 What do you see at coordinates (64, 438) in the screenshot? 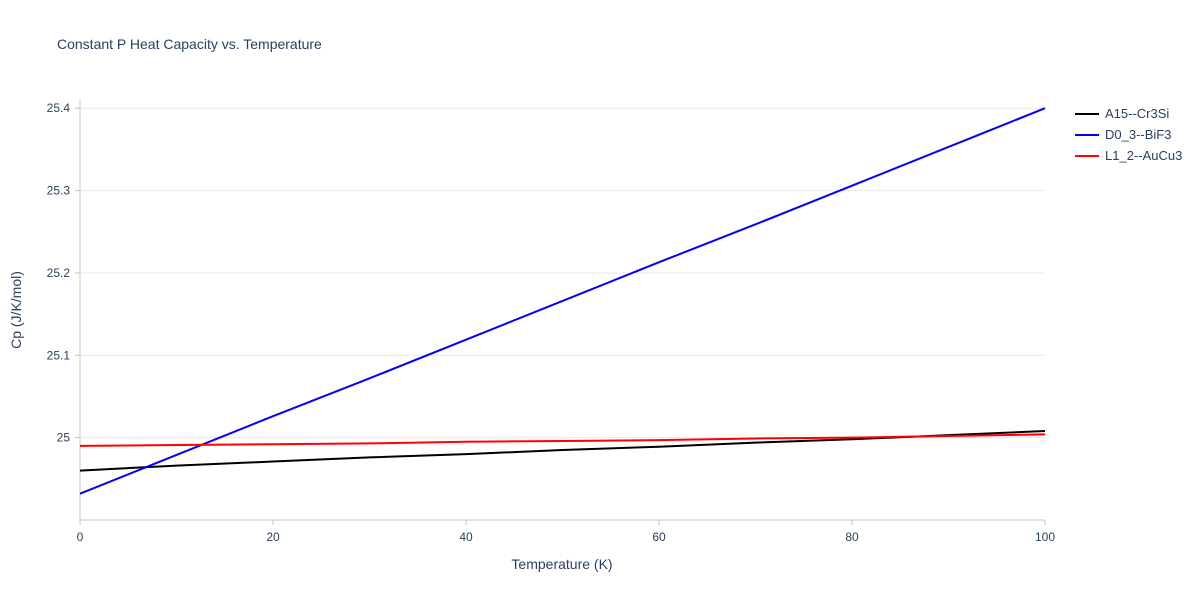
I see `svg-text: 25` at bounding box center [64, 438].